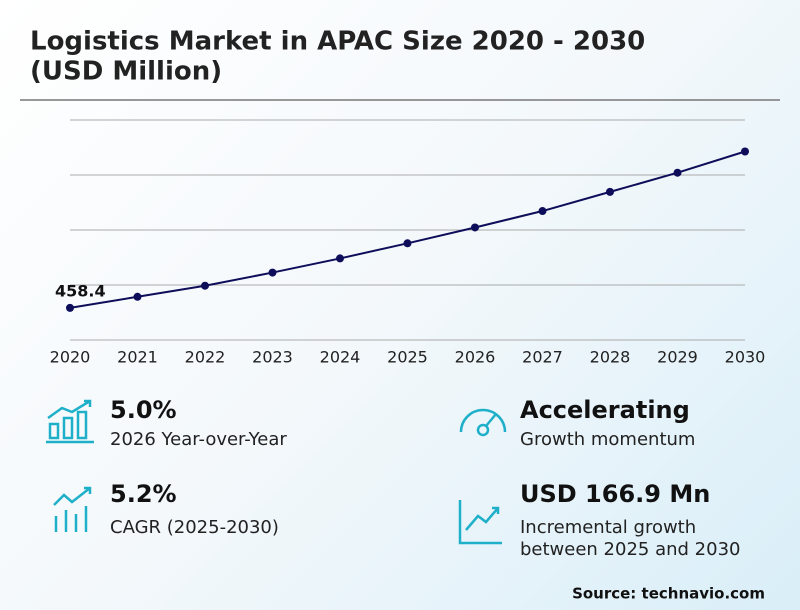 This screenshot has width=800, height=610. What do you see at coordinates (407, 357) in the screenshot?
I see `x-tick-label: 2025` at bounding box center [407, 357].